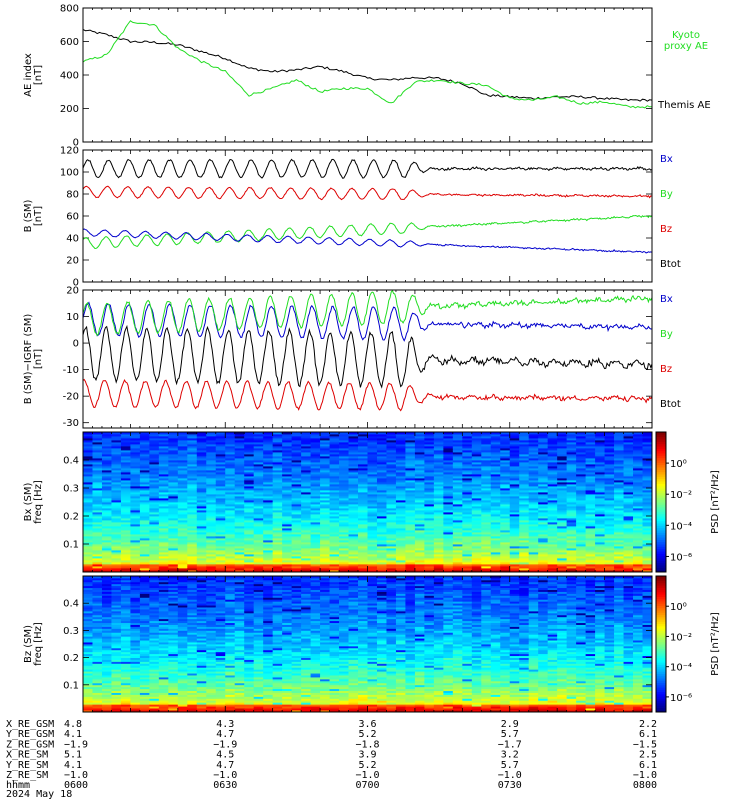 This screenshot has width=750, height=800. Describe the element at coordinates (71, 517) in the screenshot. I see `y-tick-label: 0.2` at that location.